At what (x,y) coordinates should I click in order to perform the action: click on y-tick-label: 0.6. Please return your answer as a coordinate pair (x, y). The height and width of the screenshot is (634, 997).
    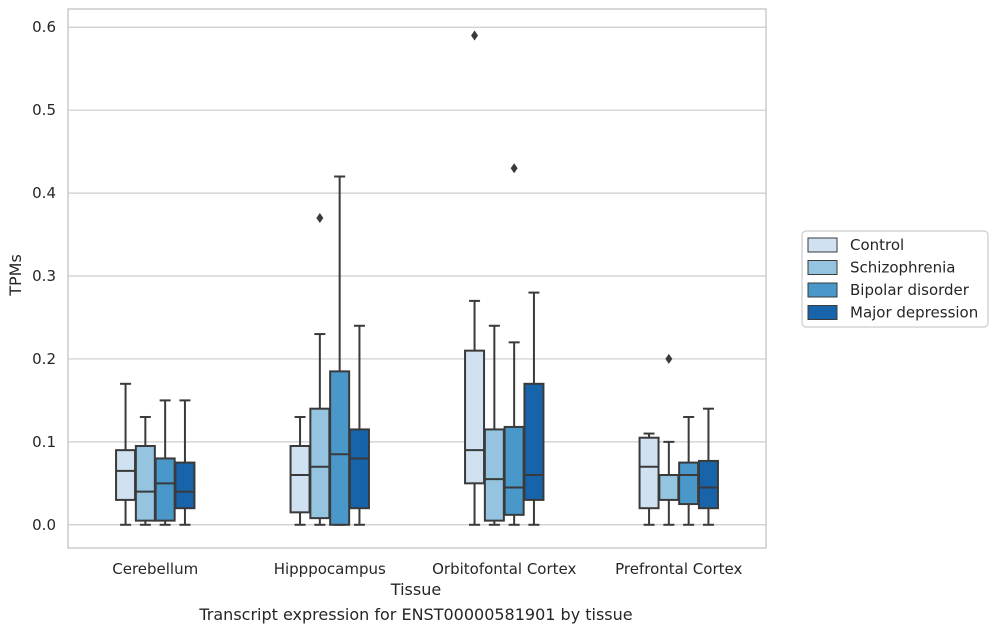
    Looking at the image, I should click on (44, 27).